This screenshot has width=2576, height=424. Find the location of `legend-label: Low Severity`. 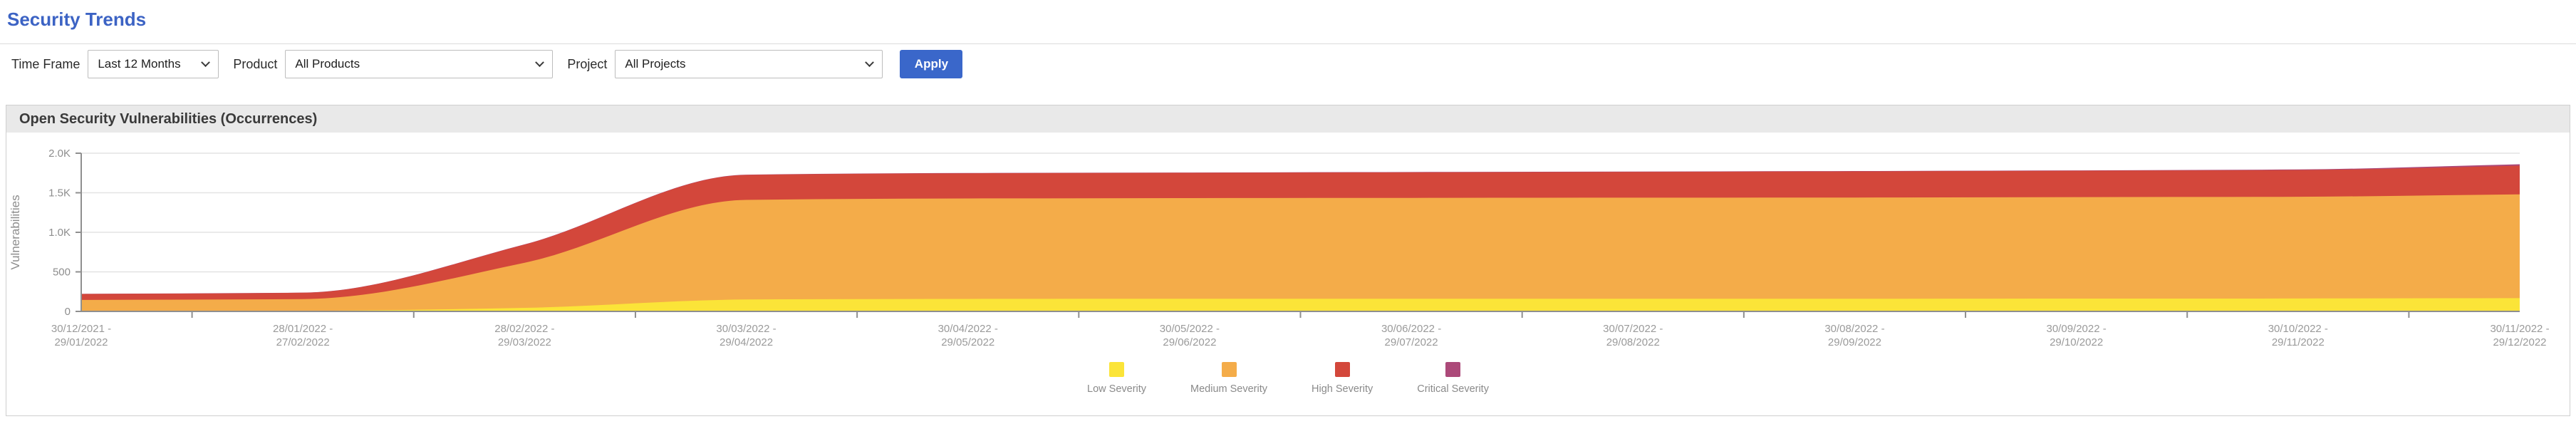

legend-label: Low Severity is located at coordinates (1117, 389).